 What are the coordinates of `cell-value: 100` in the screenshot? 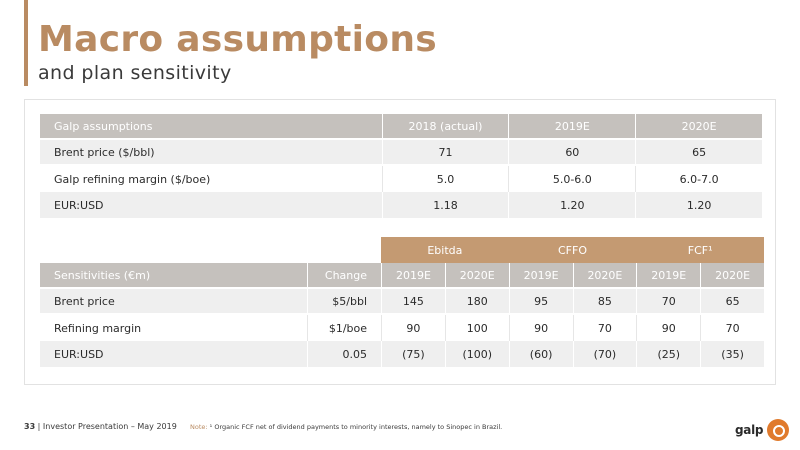 It's located at (476, 328).